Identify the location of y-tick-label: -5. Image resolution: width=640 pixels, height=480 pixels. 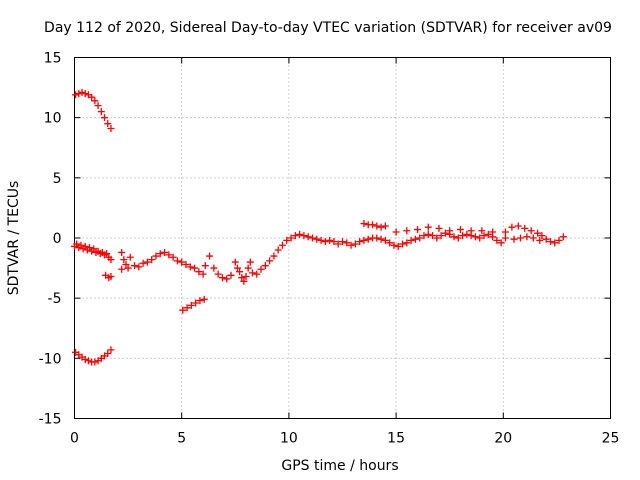
(55, 299).